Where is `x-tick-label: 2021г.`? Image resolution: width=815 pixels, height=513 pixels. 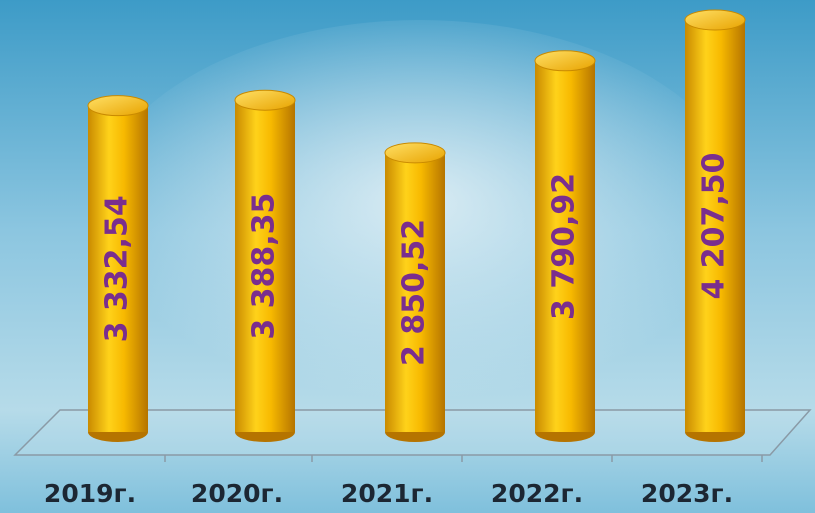
x-tick-label: 2021г. is located at coordinates (387, 493).